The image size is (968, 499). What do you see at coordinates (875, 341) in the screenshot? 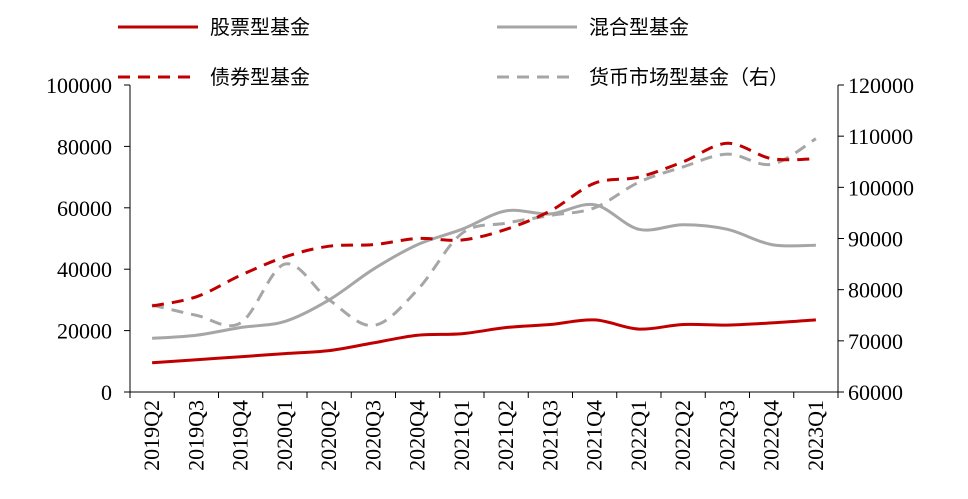
I see `right-tick-label: 70000` at bounding box center [875, 341].